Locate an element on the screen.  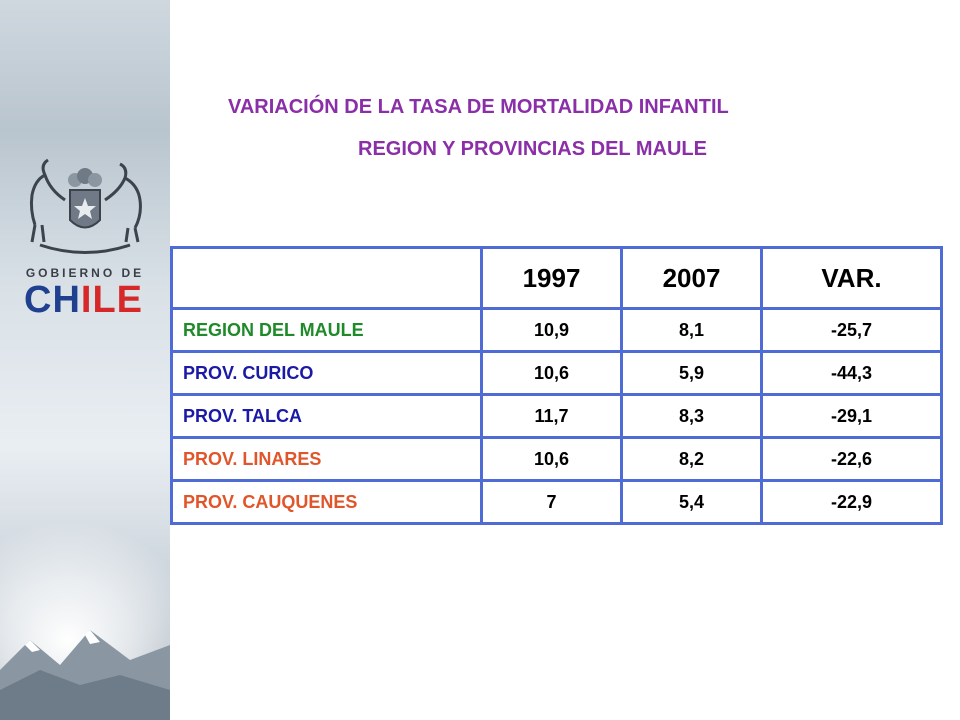
cell-1997: 11,7 is located at coordinates (551, 416).